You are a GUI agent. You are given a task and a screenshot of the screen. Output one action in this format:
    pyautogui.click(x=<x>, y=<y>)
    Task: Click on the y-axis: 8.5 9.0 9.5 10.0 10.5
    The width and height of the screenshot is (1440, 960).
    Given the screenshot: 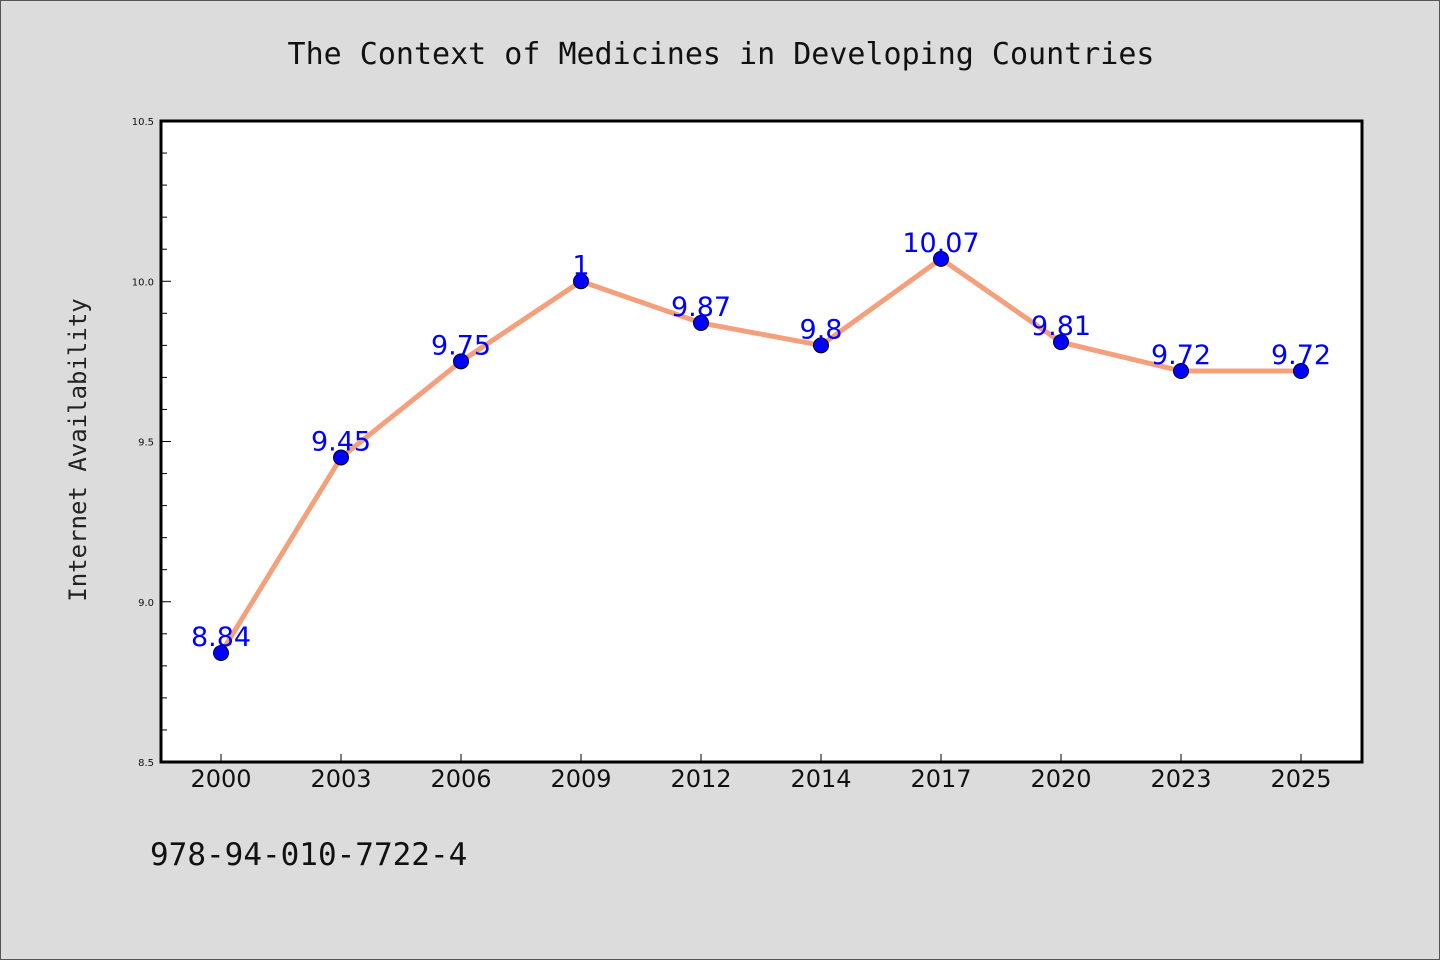 What is the action you would take?
    pyautogui.click(x=151, y=443)
    